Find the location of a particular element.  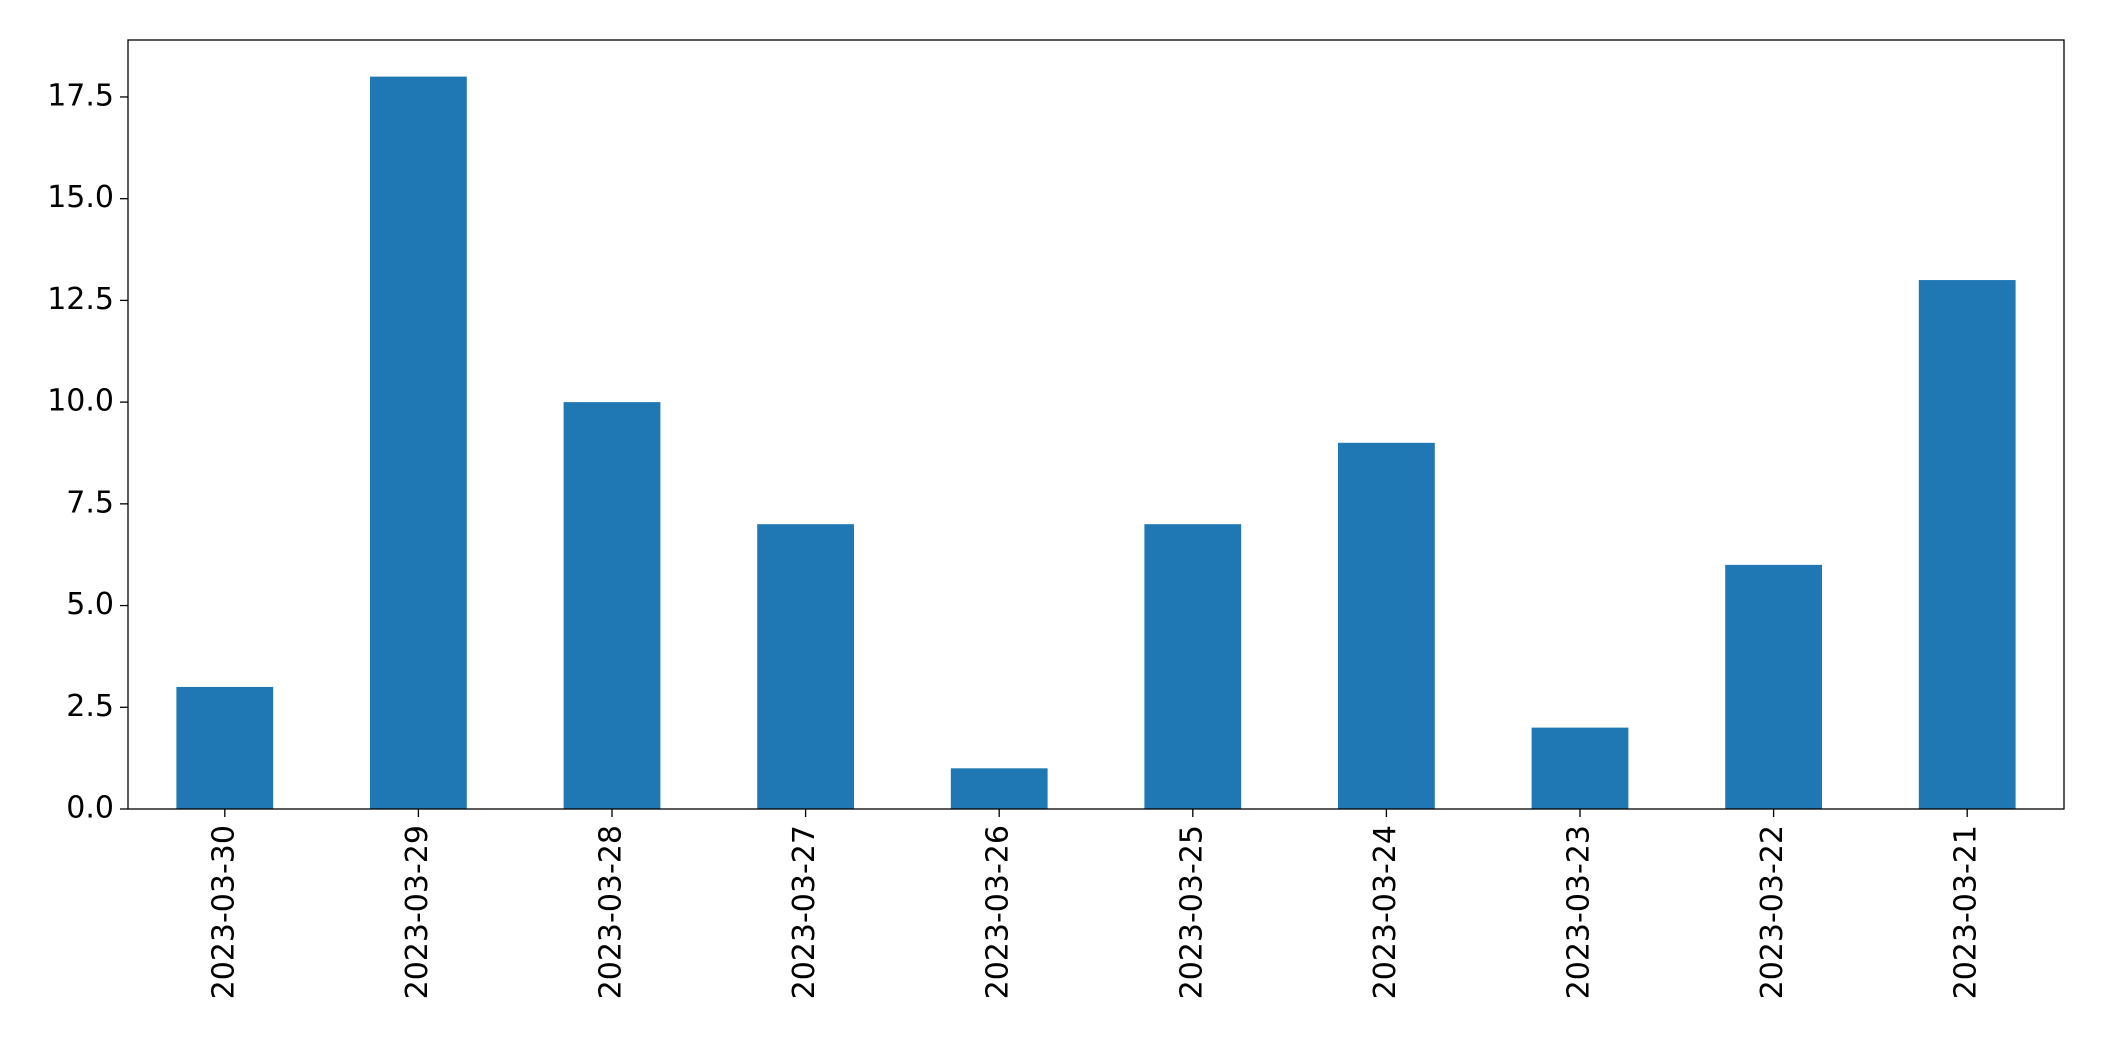

x-tick-label: 2023-03-25 is located at coordinates (1191, 912).